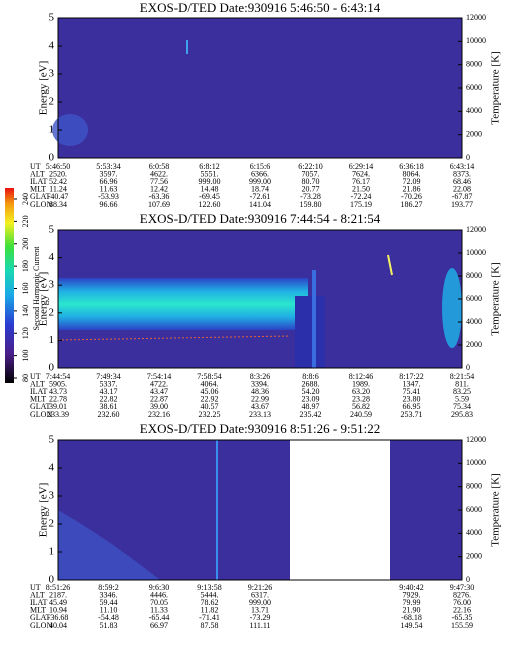 This screenshot has height=649, width=505. Describe the element at coordinates (311, 406) in the screenshot. I see `table-cell: 48.97` at that location.